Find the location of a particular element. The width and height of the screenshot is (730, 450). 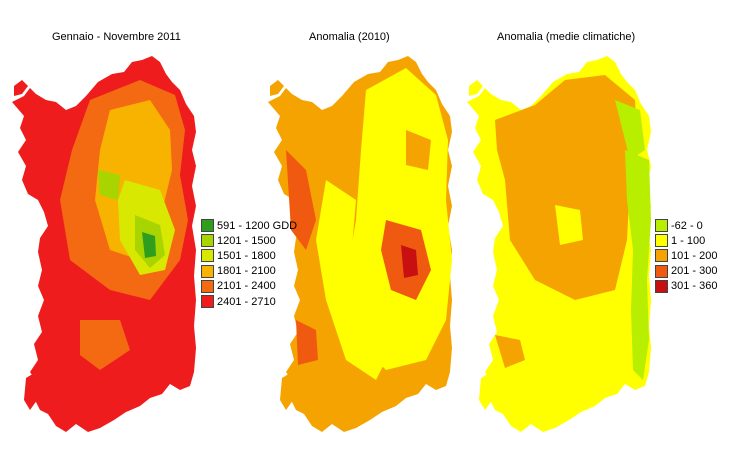

map-title-gdd-2011: Gennaio - Novembre 2011 is located at coordinates (116, 37).